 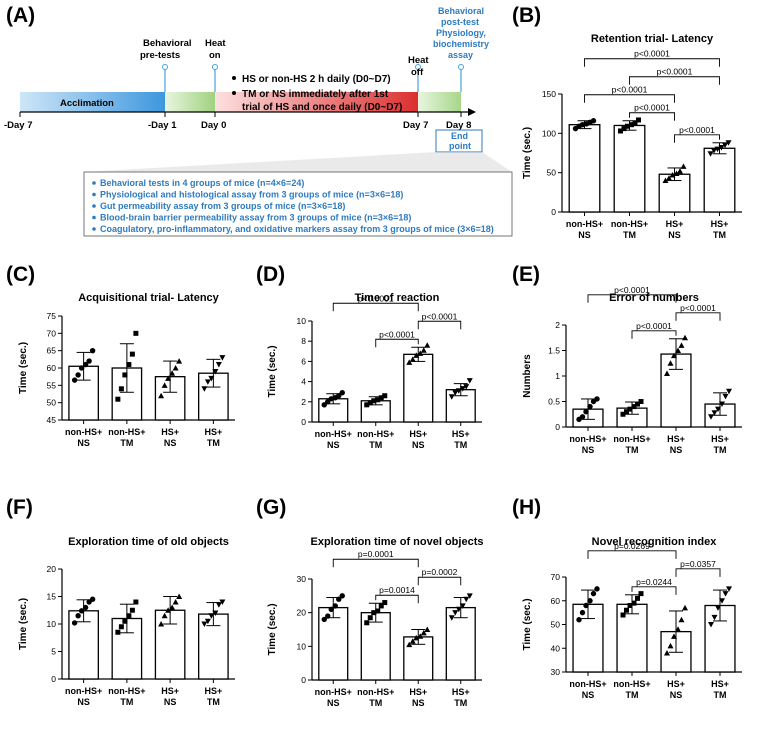 I want to click on zoom-connector, so click(x=298, y=162).